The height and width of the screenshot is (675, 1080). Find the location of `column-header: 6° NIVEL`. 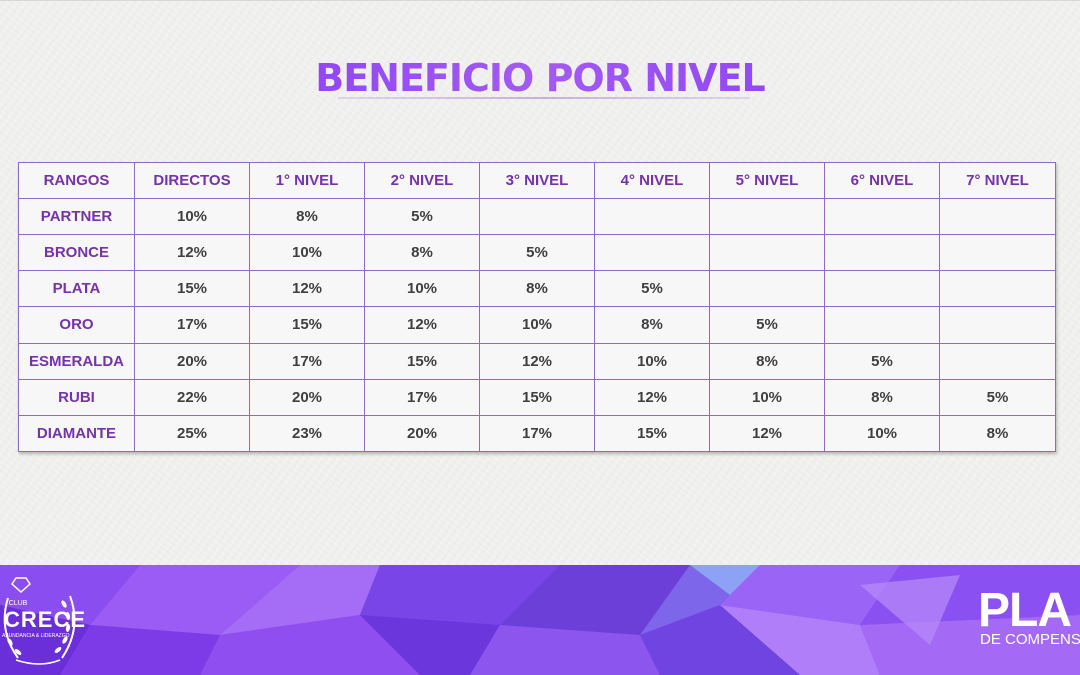

column-header: 6° NIVEL is located at coordinates (882, 180).